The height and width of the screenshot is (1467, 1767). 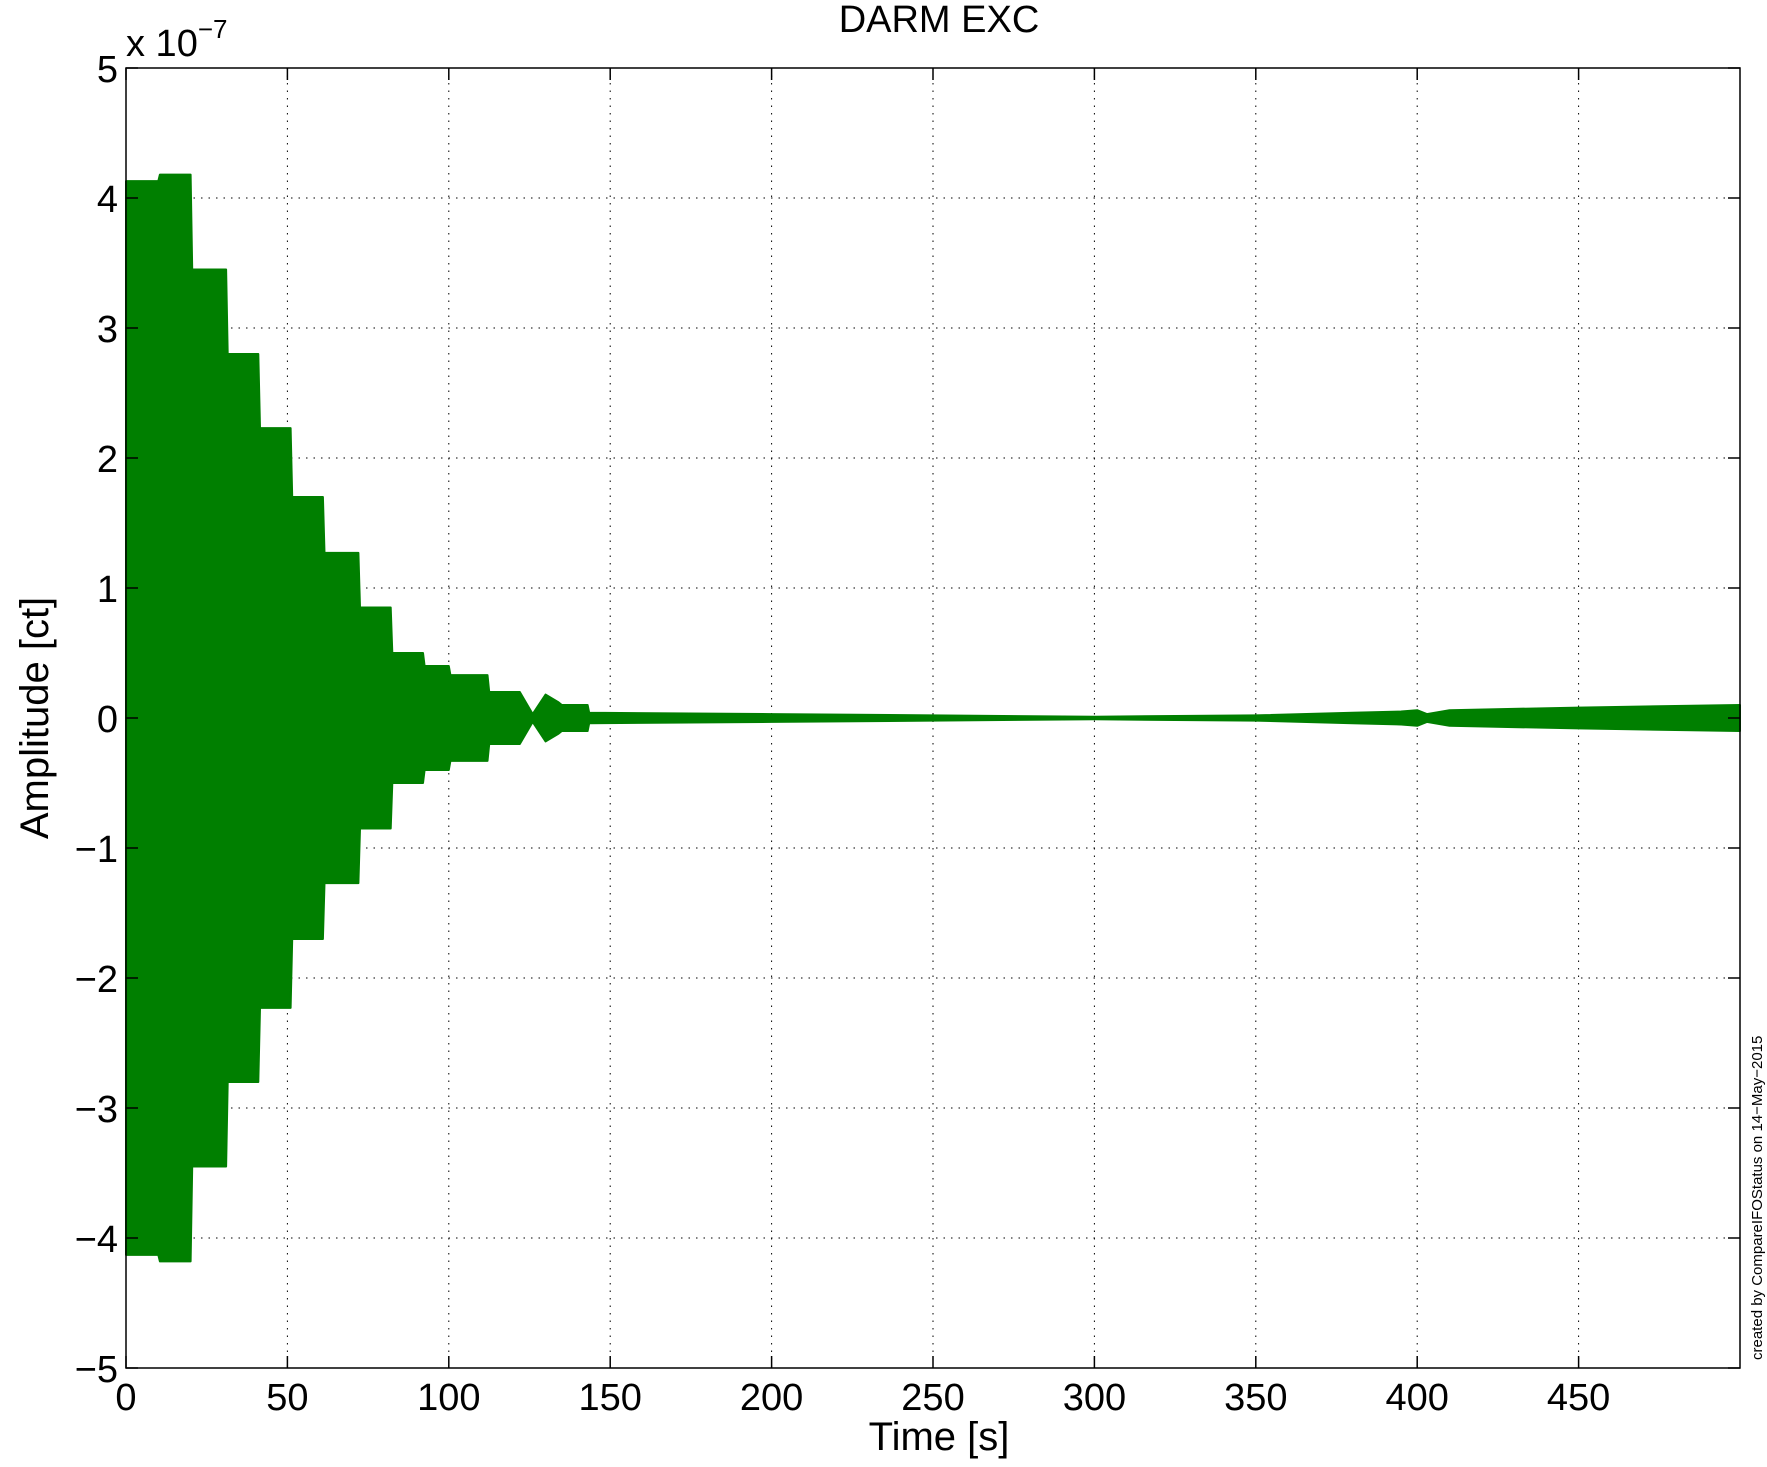 What do you see at coordinates (1094, 1398) in the screenshot?
I see `x-tick-label: 300` at bounding box center [1094, 1398].